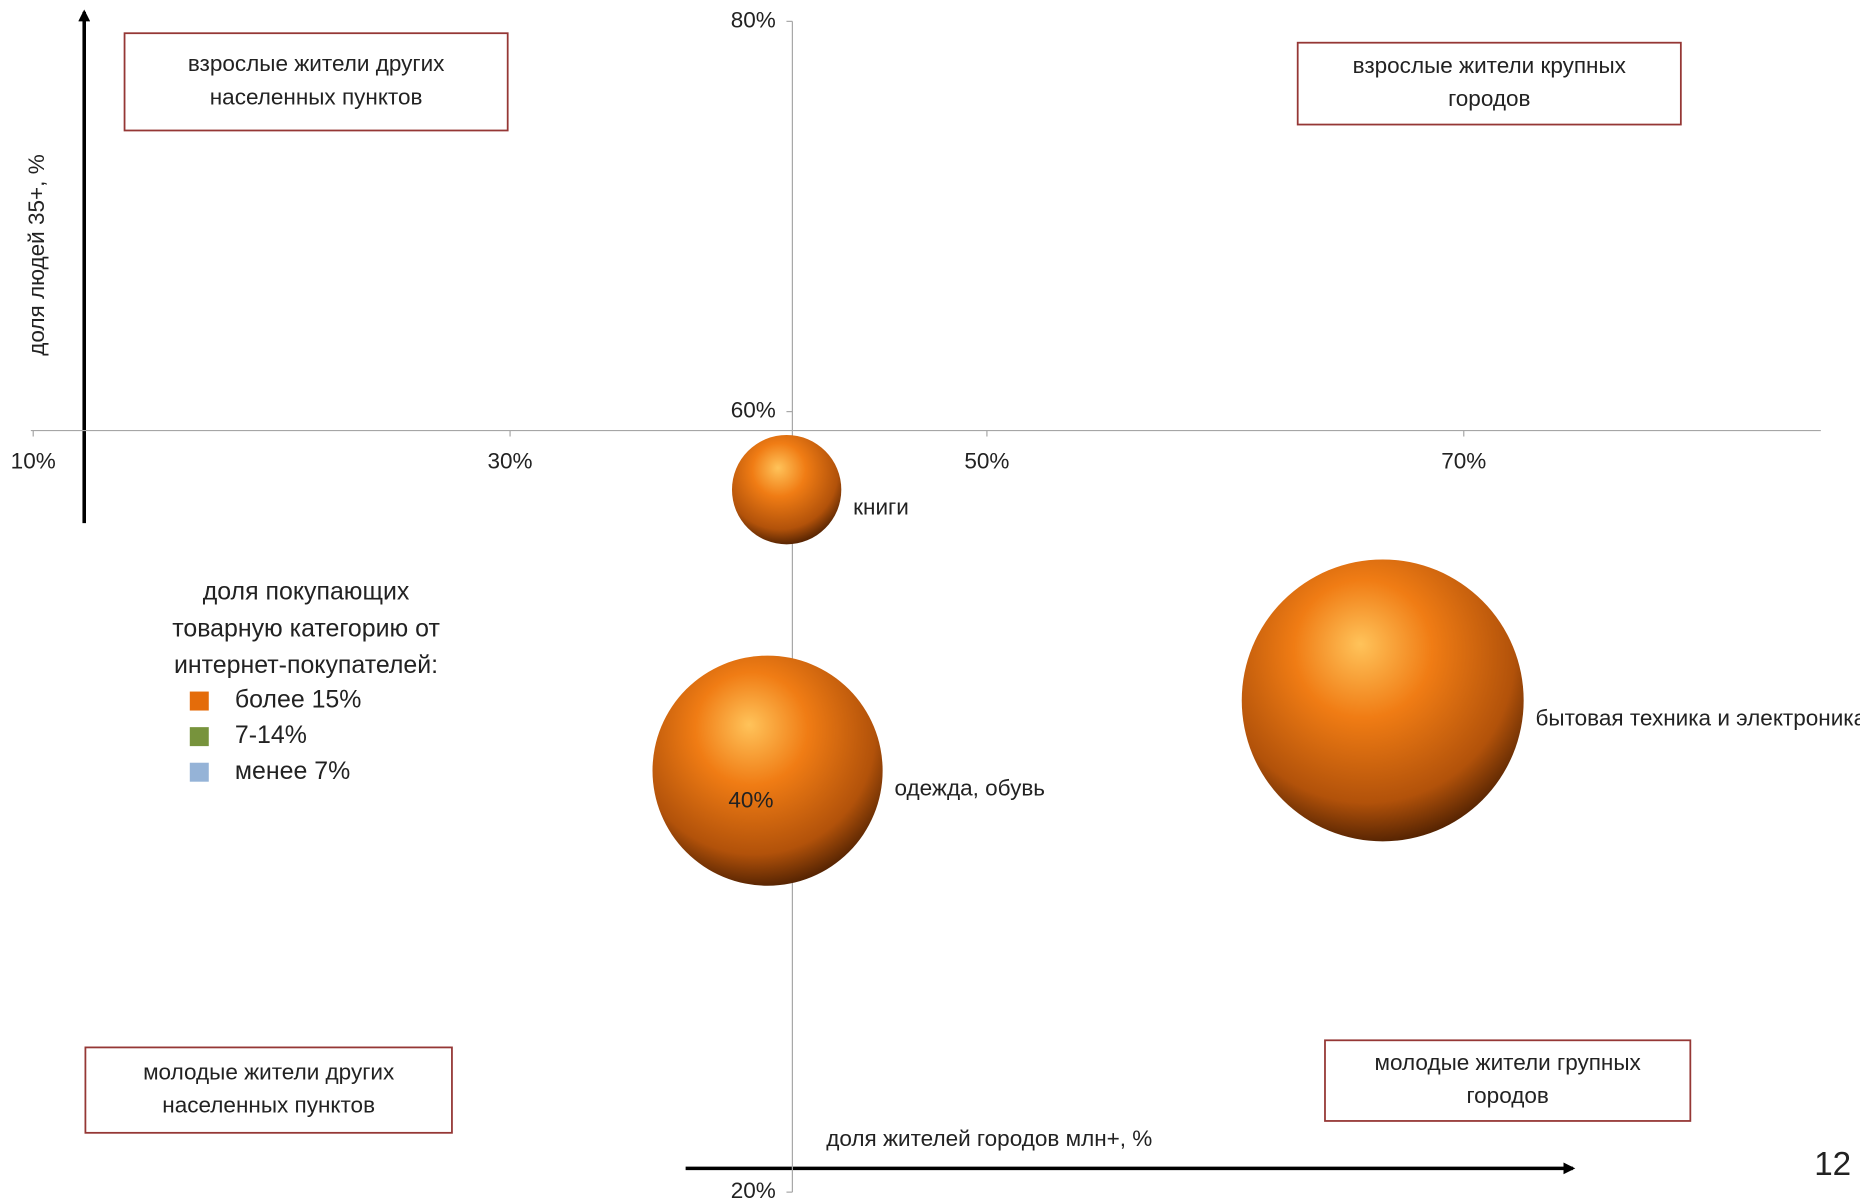  What do you see at coordinates (306, 592) in the screenshot?
I see `legend-title: доля покупающих` at bounding box center [306, 592].